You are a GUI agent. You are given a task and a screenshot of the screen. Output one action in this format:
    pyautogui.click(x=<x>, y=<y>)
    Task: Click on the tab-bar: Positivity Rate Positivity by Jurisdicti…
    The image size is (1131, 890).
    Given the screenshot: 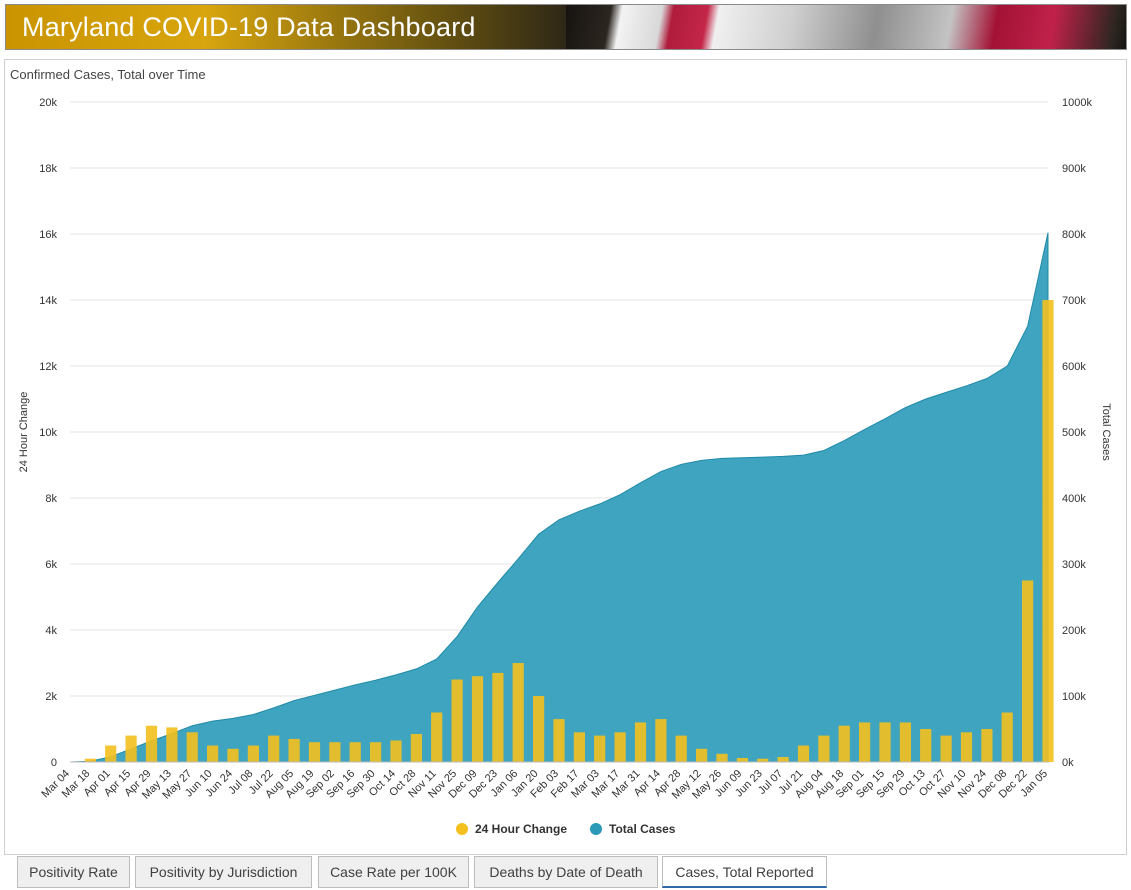 What is the action you would take?
    pyautogui.click(x=565, y=872)
    